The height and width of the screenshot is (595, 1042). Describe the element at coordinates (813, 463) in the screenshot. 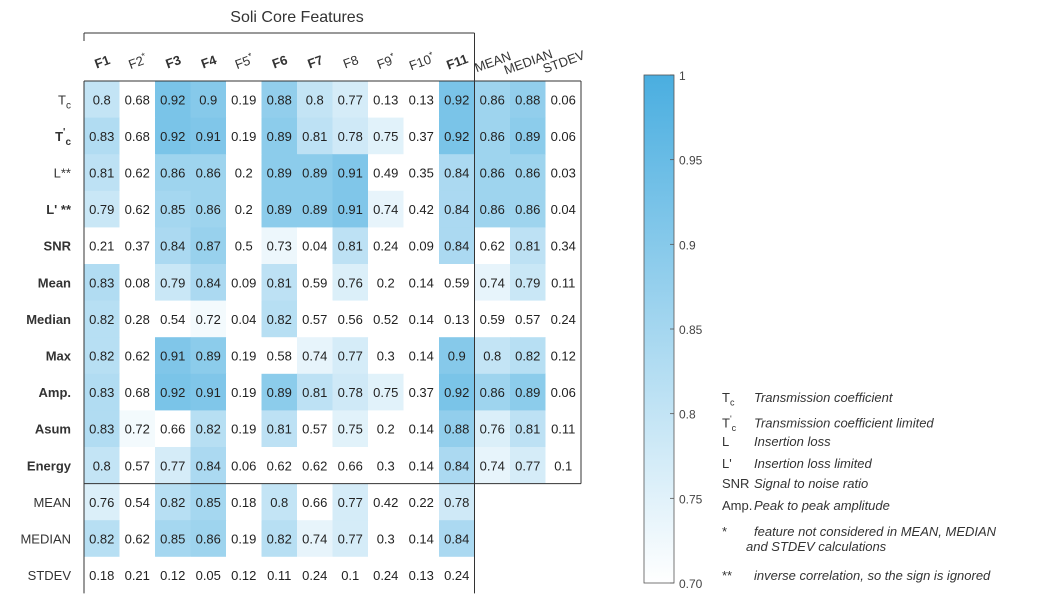

I see `legend-description: Insertion loss limited` at that location.